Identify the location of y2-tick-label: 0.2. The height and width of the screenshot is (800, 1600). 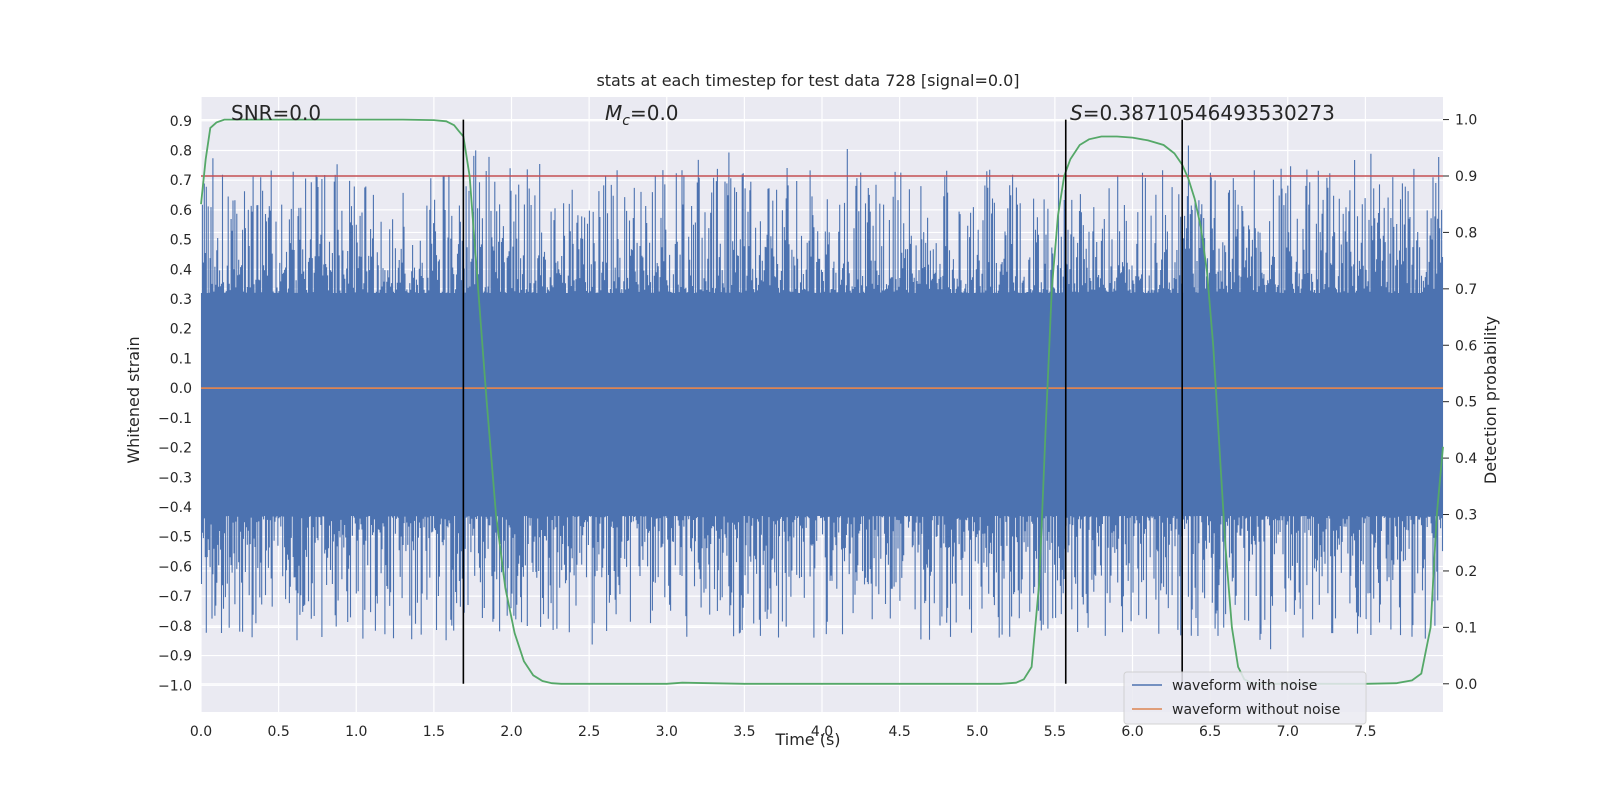
(1466, 572).